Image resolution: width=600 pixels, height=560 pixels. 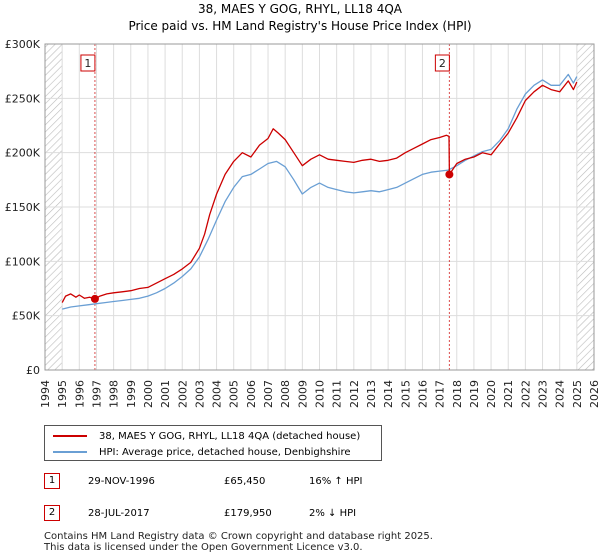 I want to click on x-tick-label: 1995, so click(x=62, y=394).